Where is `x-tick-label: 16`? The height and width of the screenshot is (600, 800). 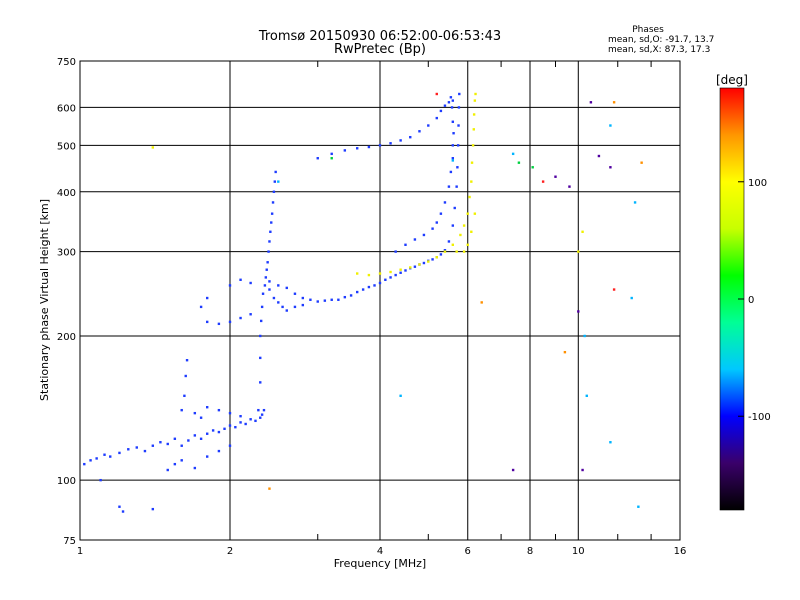 x-tick-label: 16 is located at coordinates (680, 551).